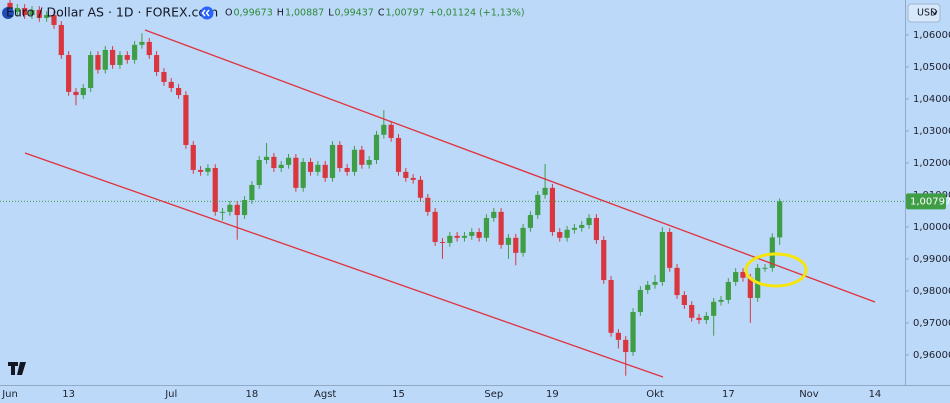 The width and height of the screenshot is (950, 403). What do you see at coordinates (68, 394) in the screenshot?
I see `x-tick-label: 13` at bounding box center [68, 394].